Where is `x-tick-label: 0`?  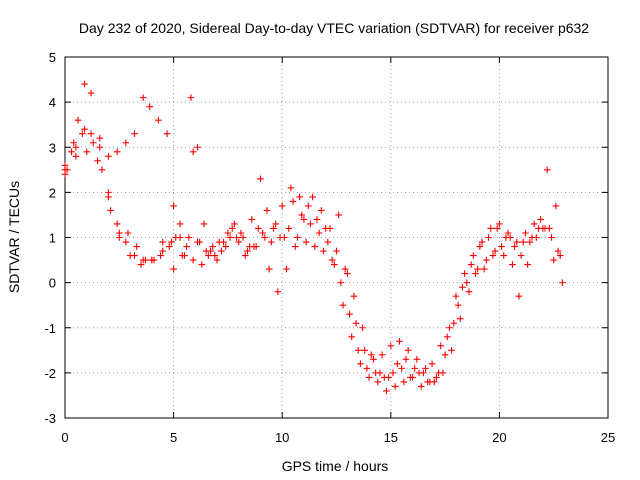 x-tick-label: 0 is located at coordinates (64, 437).